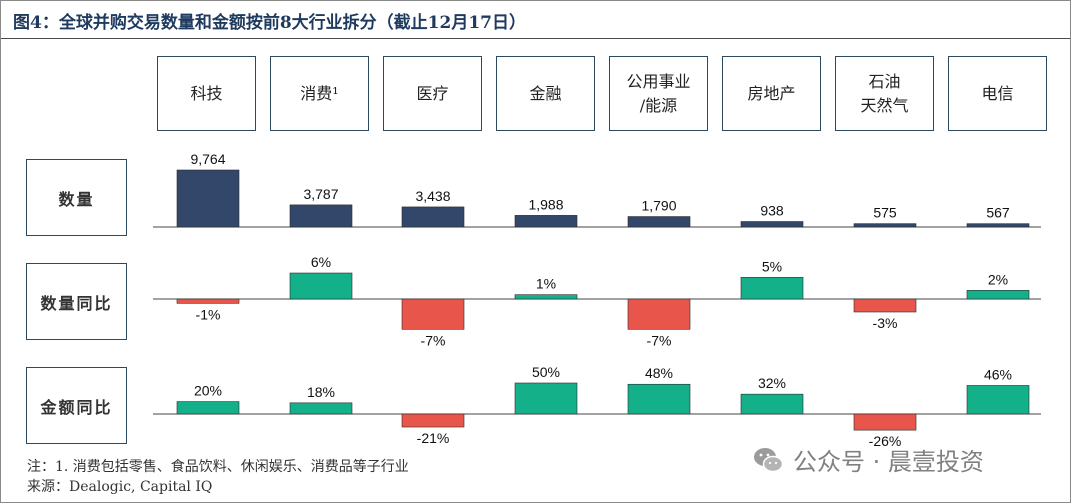 Image resolution: width=1071 pixels, height=503 pixels. What do you see at coordinates (998, 279) in the screenshot?
I see `data-label-count-yoy-7: 2%` at bounding box center [998, 279].